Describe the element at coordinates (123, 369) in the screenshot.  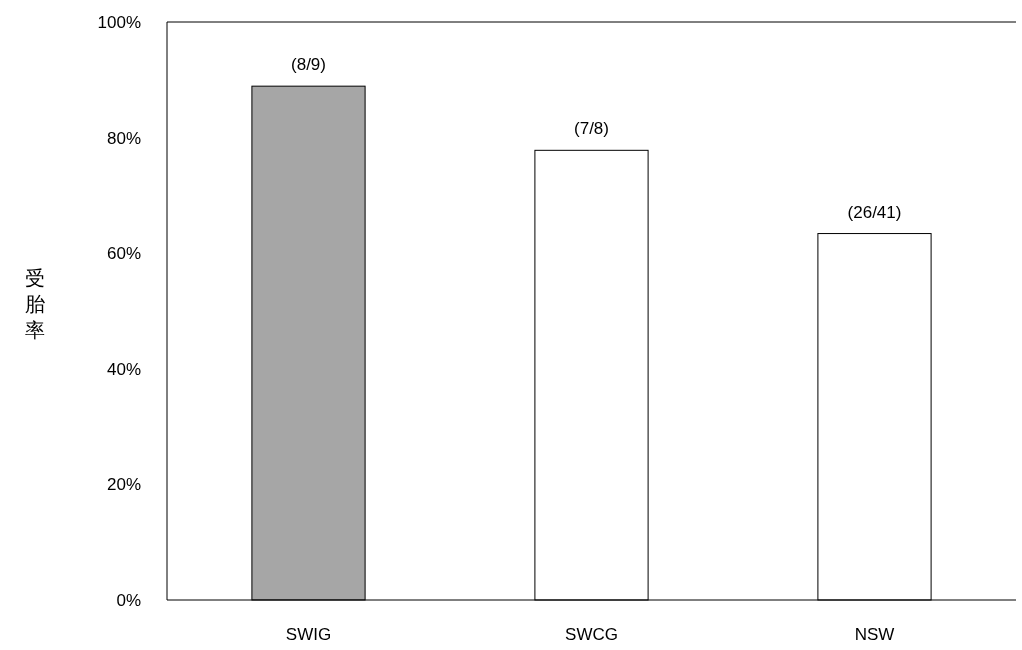
I see `y-tick-label: 40%` at that location.